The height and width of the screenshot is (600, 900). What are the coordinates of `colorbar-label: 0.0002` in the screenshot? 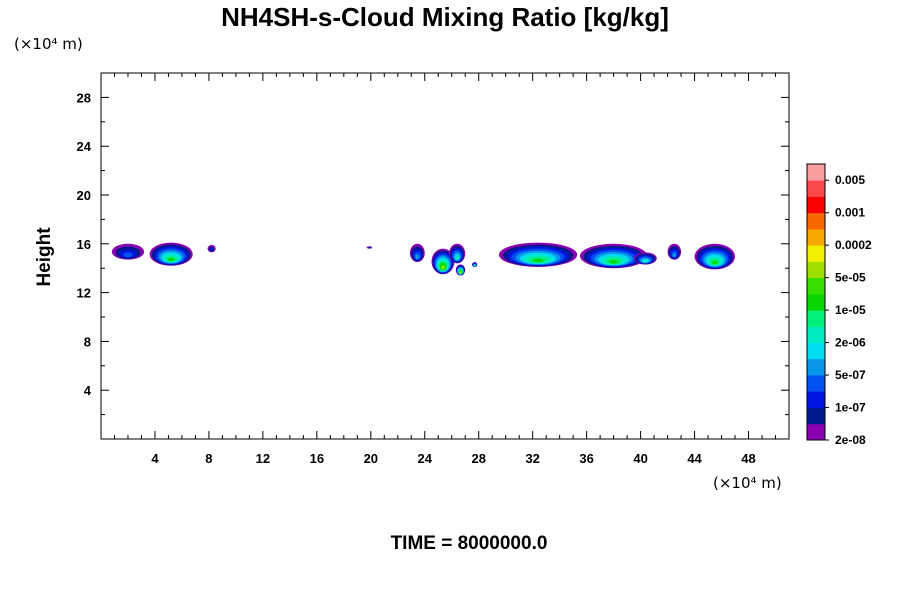 It's located at (853, 245).